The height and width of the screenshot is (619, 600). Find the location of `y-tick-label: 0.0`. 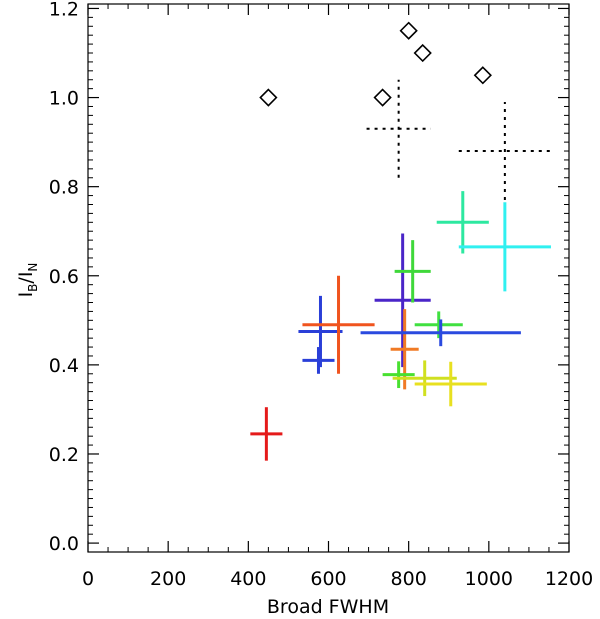

y-tick-label: 0.0 is located at coordinates (64, 544).